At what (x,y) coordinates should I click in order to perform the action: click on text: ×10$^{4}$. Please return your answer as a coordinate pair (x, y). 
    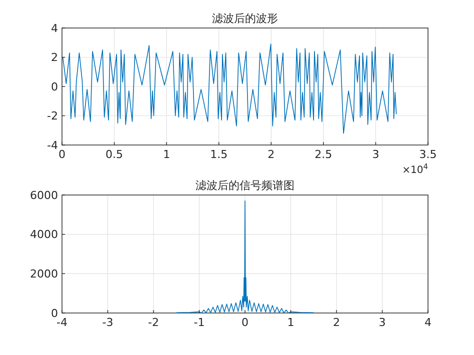
    Looking at the image, I should click on (415, 169).